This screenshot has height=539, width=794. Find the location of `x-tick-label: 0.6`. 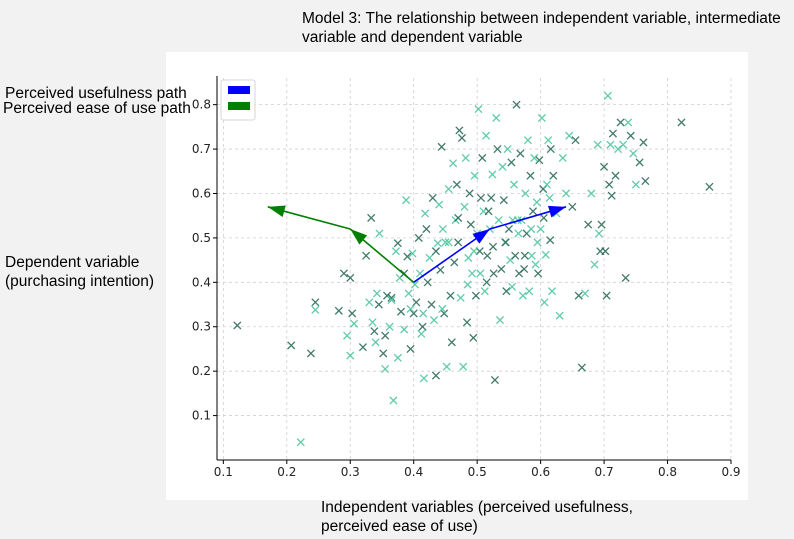

x-tick-label: 0.6 is located at coordinates (540, 472).